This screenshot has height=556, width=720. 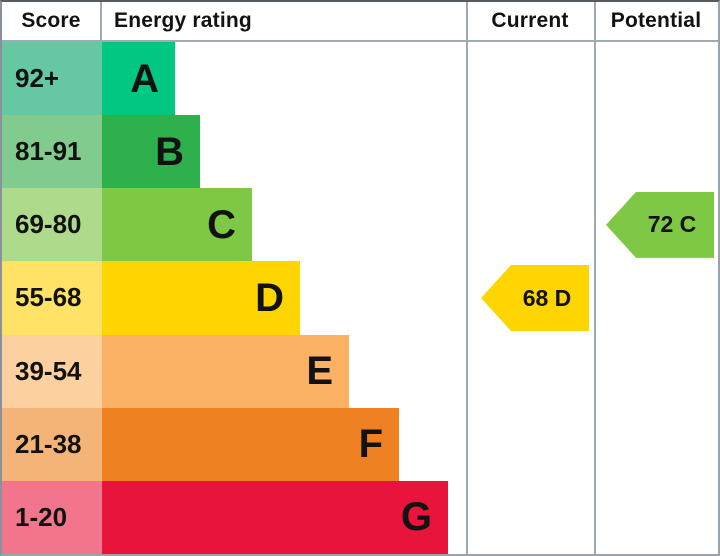 What do you see at coordinates (201, 298) in the screenshot?
I see `rating-bar: D` at bounding box center [201, 298].